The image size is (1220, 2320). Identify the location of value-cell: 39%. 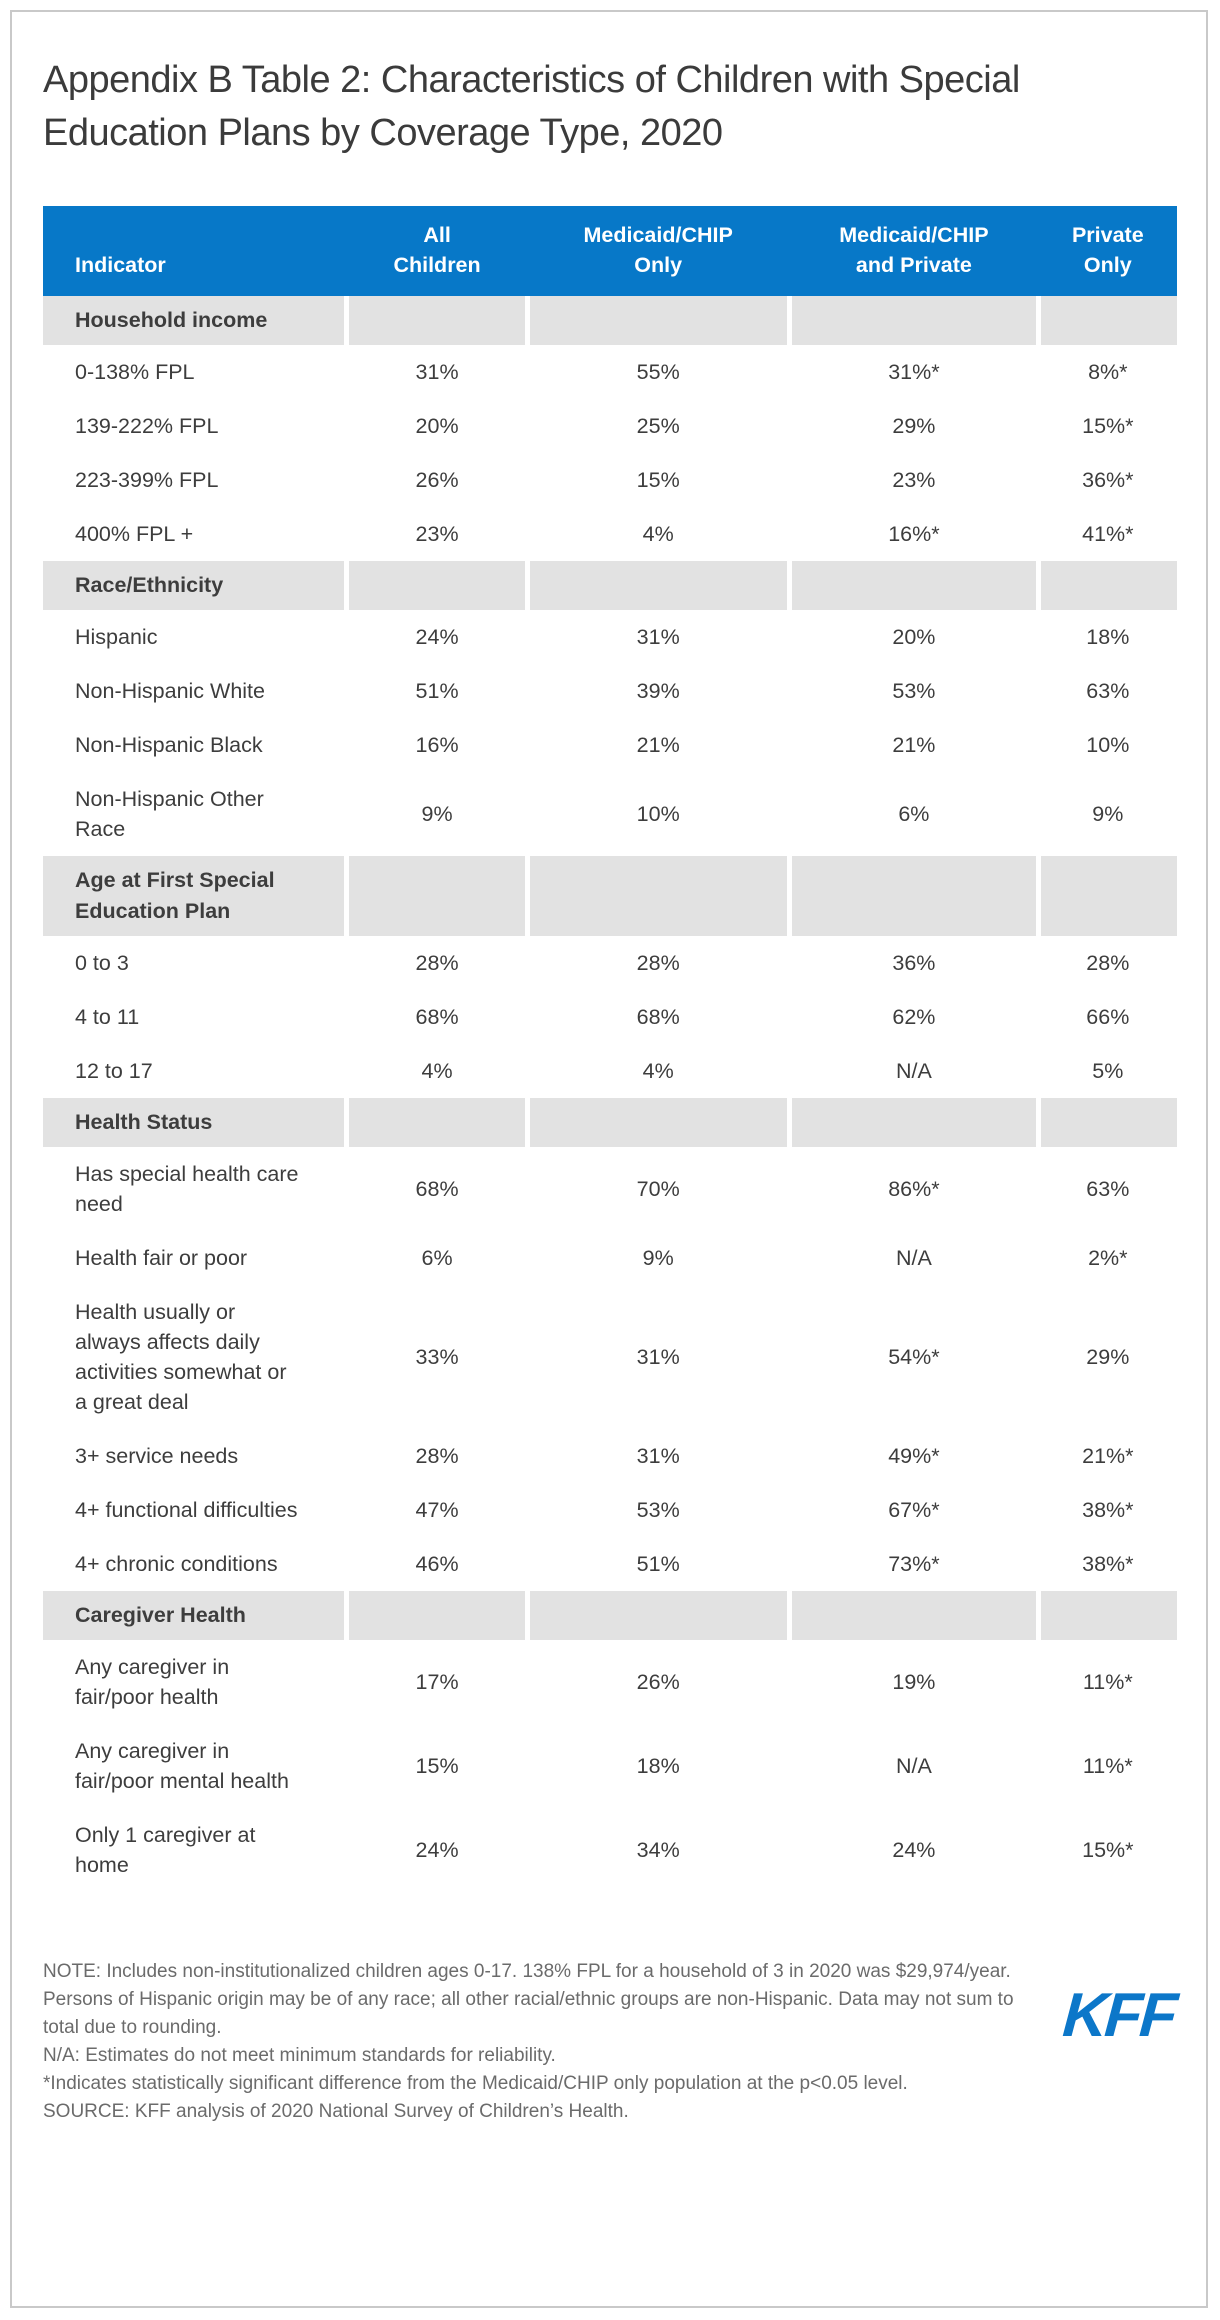
(658, 691).